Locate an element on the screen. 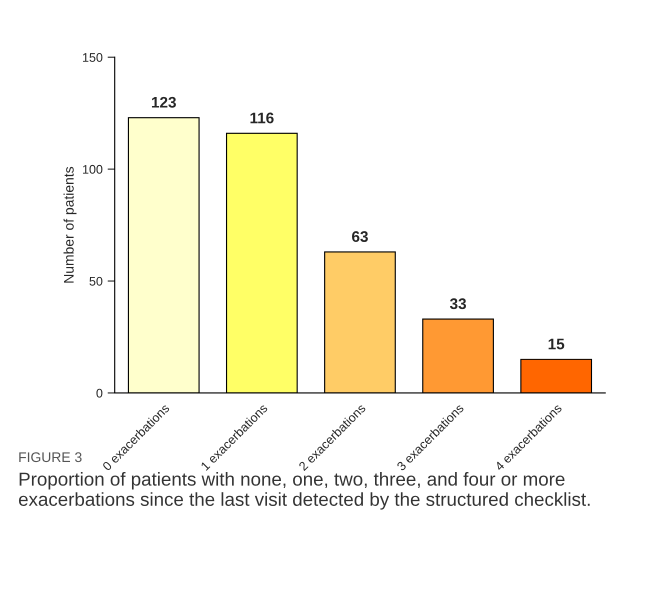  data-label: 15 is located at coordinates (556, 344).